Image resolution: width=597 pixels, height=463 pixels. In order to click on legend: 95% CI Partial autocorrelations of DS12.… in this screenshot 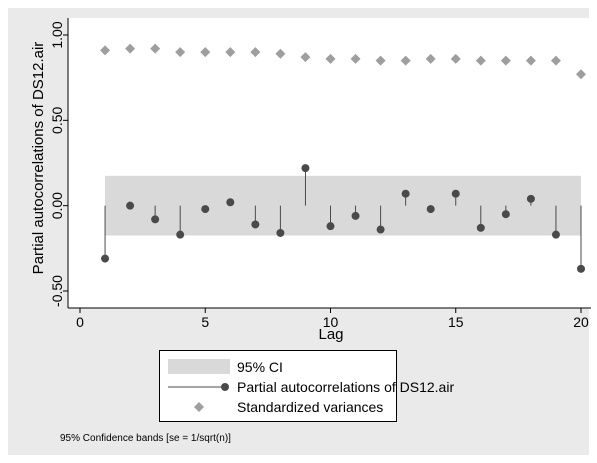, I will do `click(306, 386)`.